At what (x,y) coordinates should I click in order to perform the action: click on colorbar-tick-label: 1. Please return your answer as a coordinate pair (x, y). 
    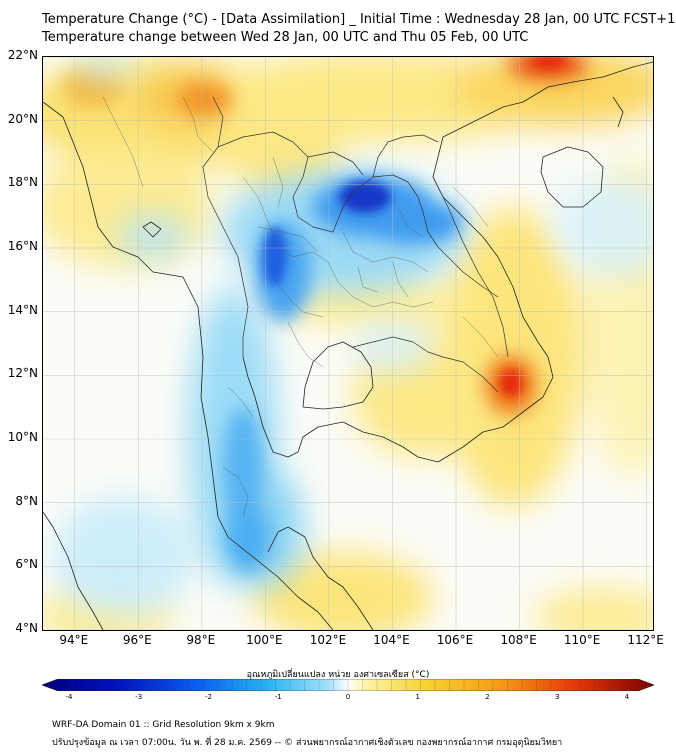
    Looking at the image, I should click on (417, 697).